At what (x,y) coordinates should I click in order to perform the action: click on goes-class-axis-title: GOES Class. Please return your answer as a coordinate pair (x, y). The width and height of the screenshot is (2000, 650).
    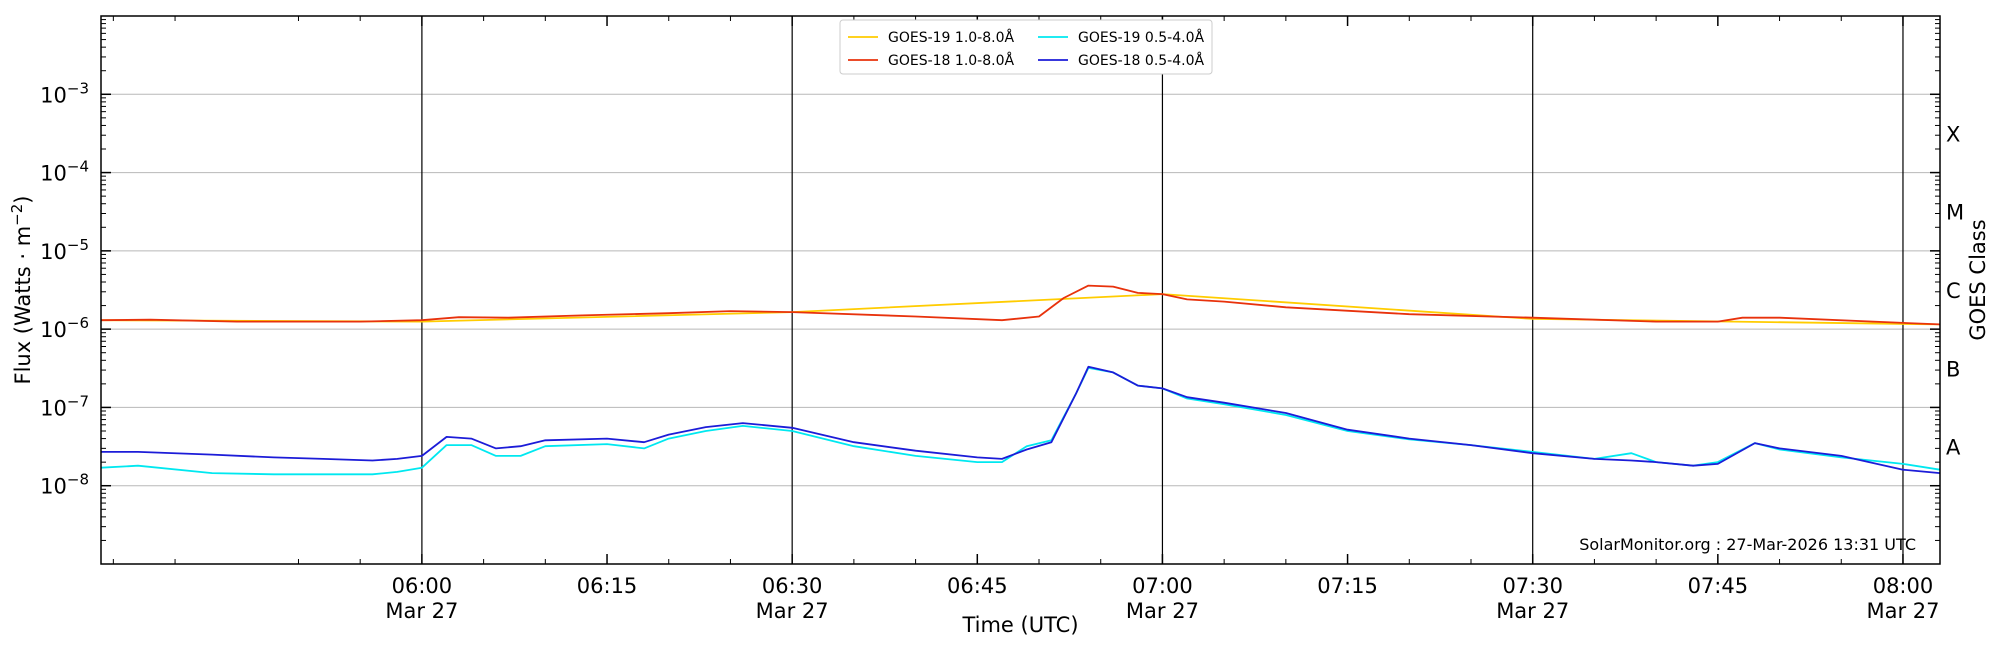
    Looking at the image, I should click on (1978, 279).